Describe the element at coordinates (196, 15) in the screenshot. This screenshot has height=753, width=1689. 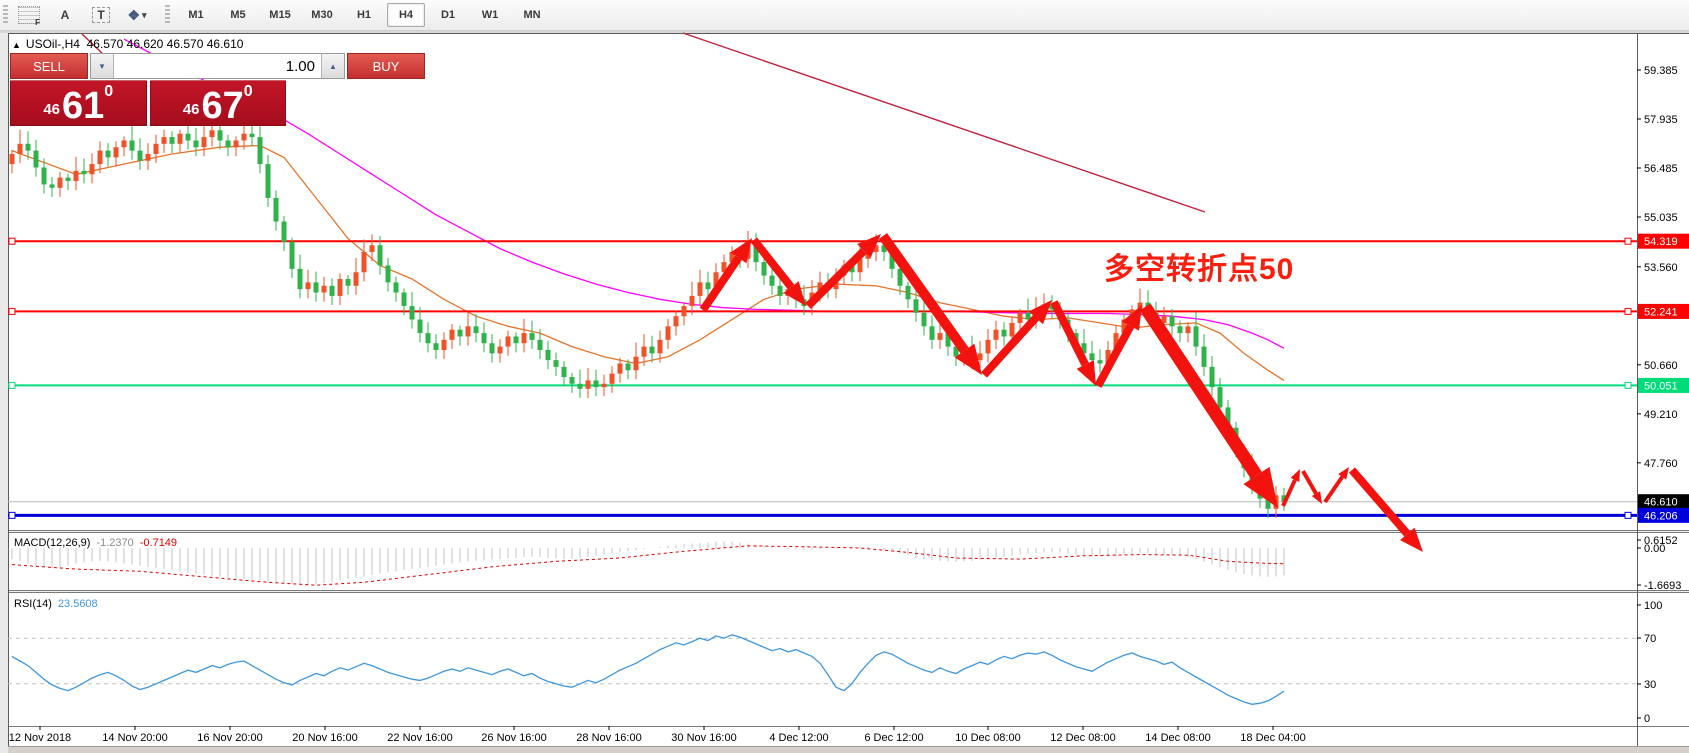
I see `timeframe-m1-button: M1` at that location.